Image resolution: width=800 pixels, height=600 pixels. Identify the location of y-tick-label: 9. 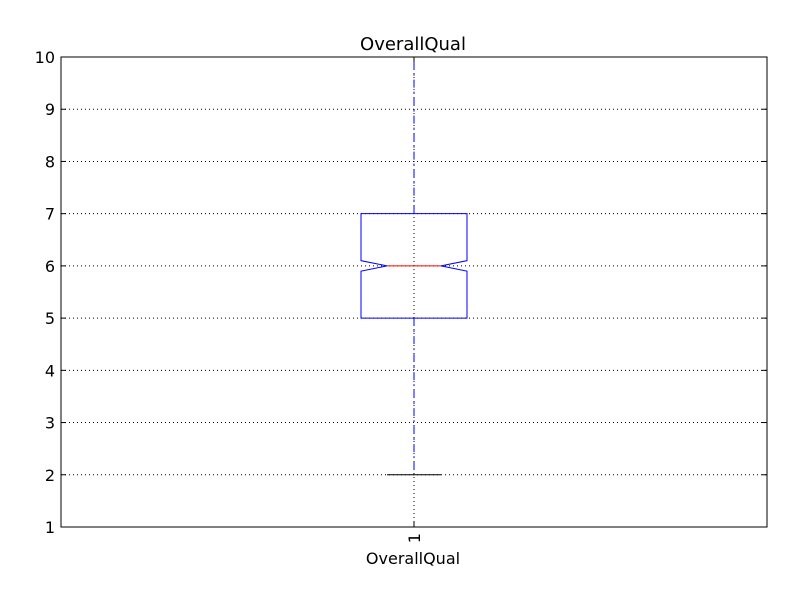
(50, 109).